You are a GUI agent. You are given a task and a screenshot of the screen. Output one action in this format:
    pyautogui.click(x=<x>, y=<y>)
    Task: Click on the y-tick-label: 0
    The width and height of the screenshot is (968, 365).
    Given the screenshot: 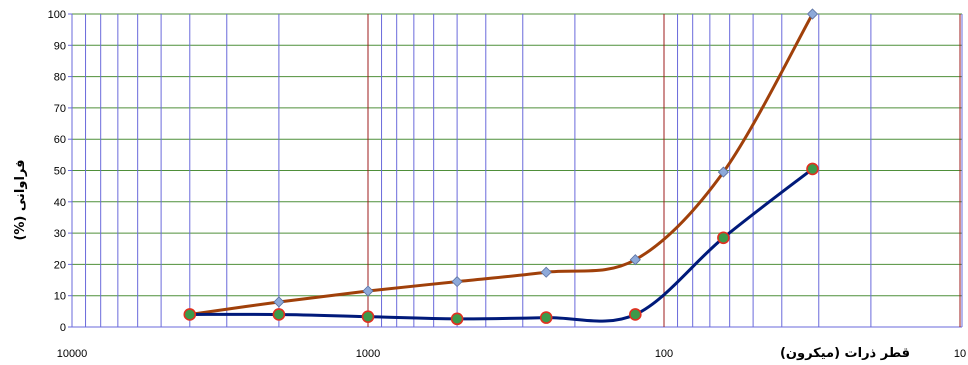 What is the action you would take?
    pyautogui.click(x=63, y=328)
    